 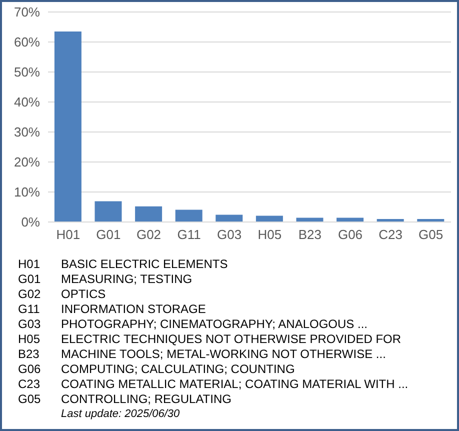 I want to click on category-label: G02, so click(x=29, y=294).